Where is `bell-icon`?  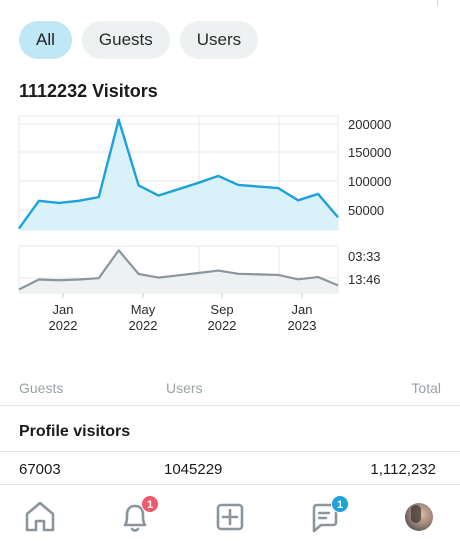 bell-icon is located at coordinates (135, 518).